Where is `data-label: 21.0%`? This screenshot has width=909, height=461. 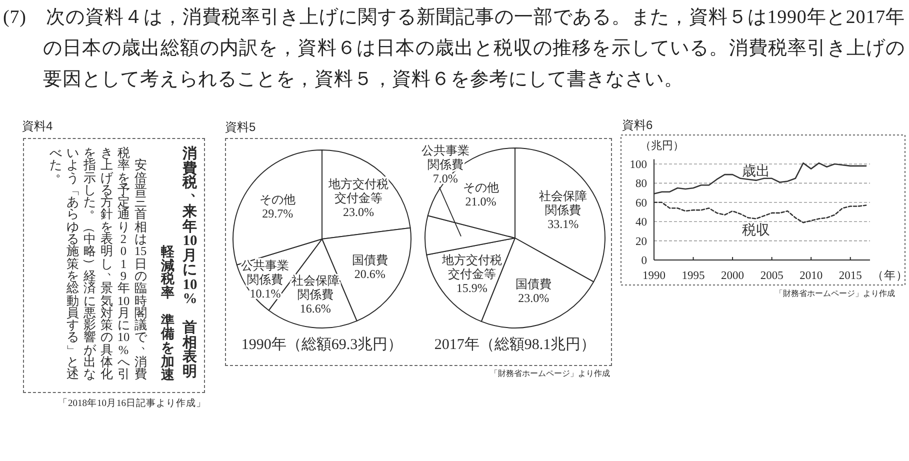 data-label: 21.0% is located at coordinates (480, 201).